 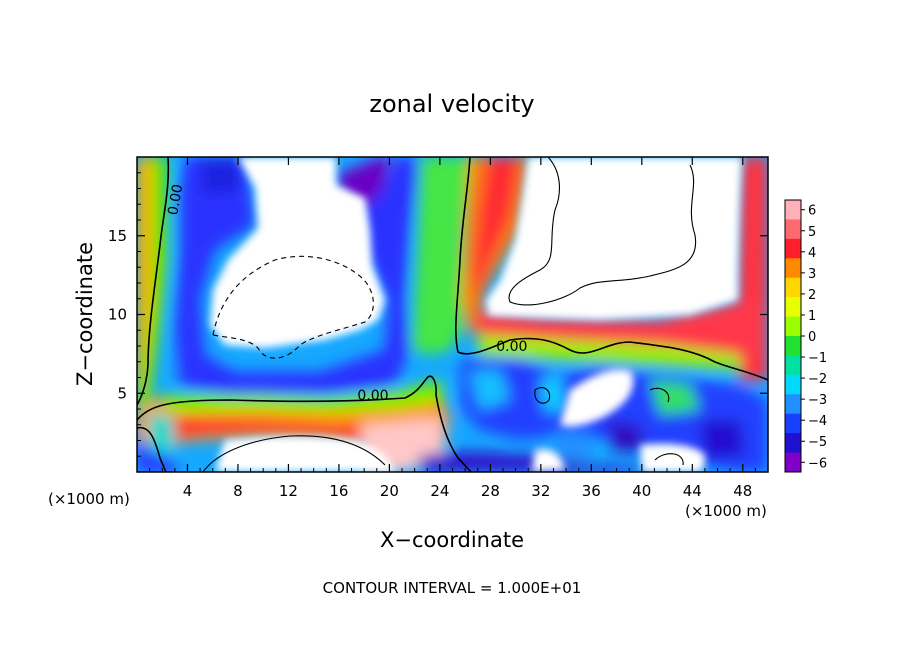 What do you see at coordinates (117, 236) in the screenshot?
I see `y-tick-label: 15` at bounding box center [117, 236].